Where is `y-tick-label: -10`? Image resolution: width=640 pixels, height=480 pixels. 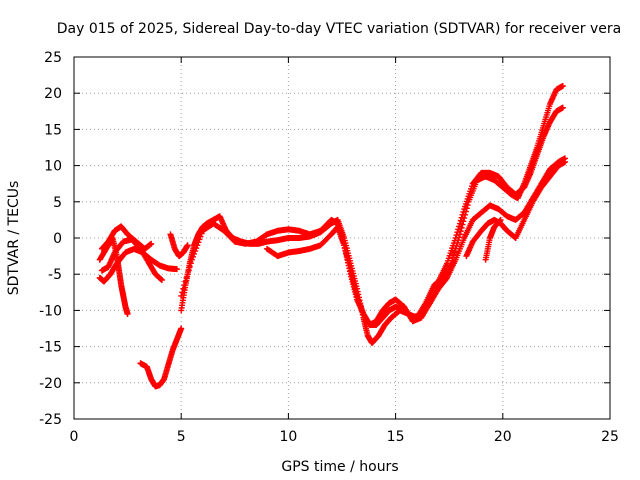
y-tick-label: -10 is located at coordinates (50, 311).